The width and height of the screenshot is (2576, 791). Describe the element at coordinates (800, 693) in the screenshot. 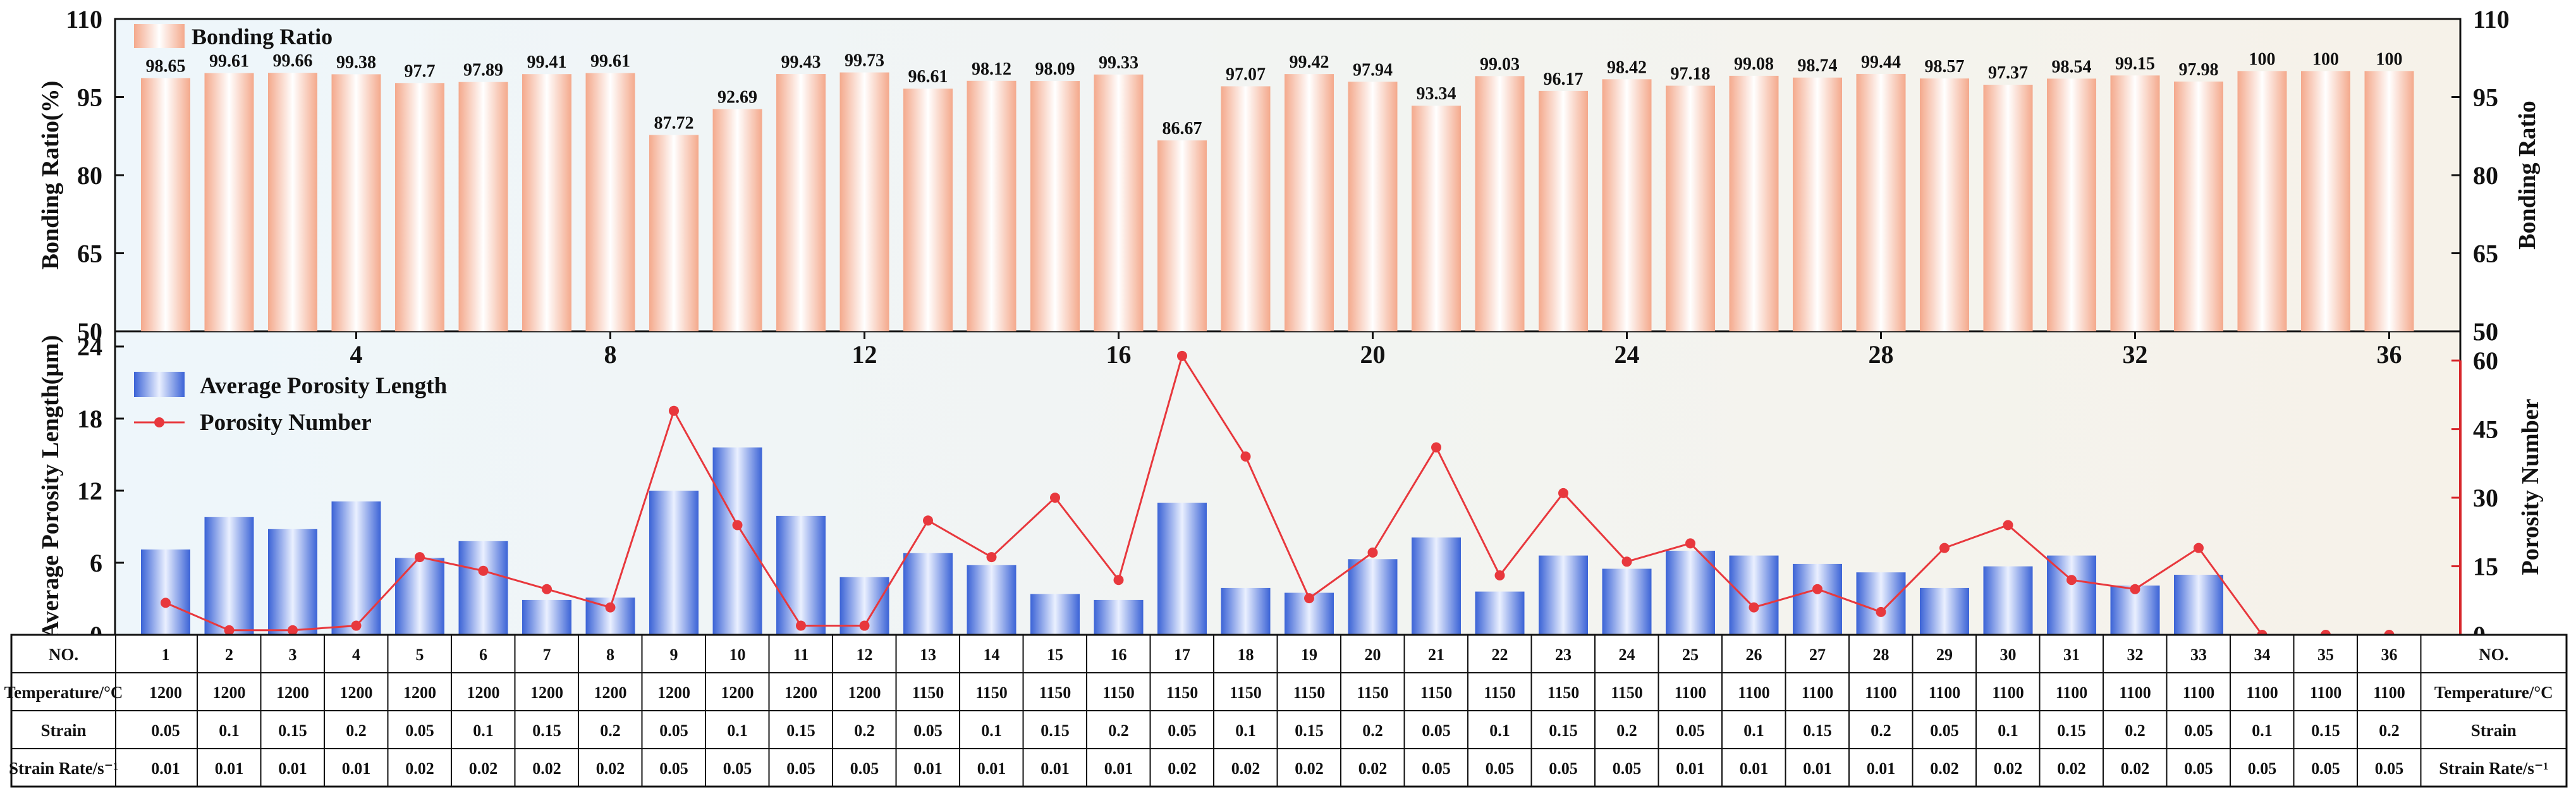

I see `table-cell-temperature-11: 1200` at that location.